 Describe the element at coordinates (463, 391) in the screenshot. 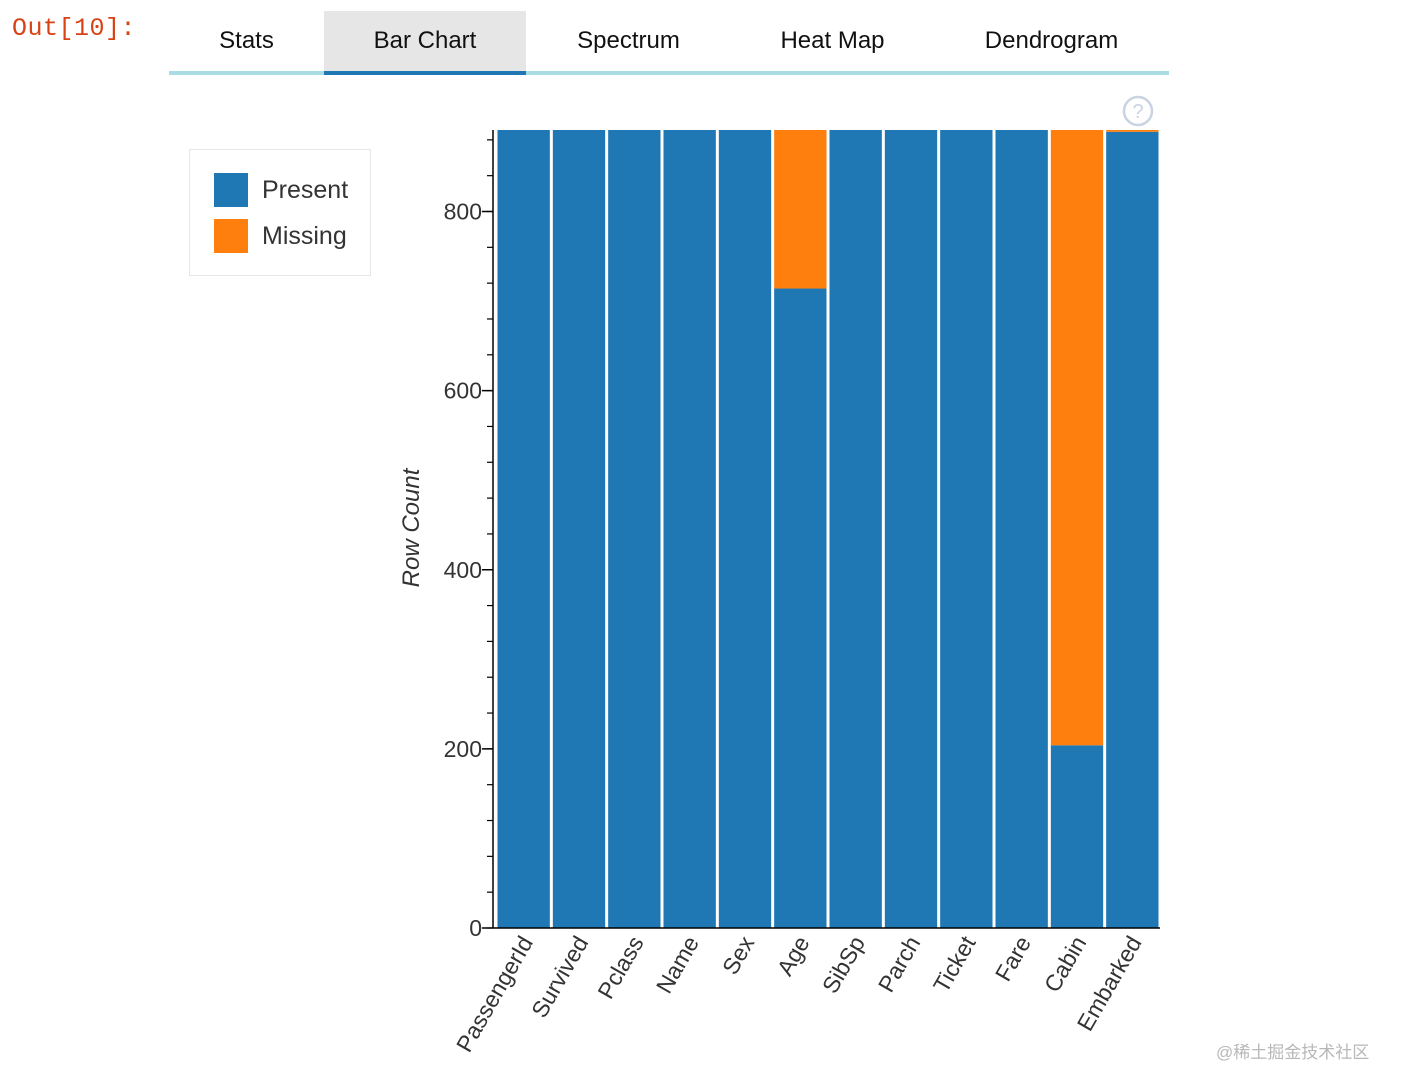

I see `y-tick-label-600: 600` at that location.